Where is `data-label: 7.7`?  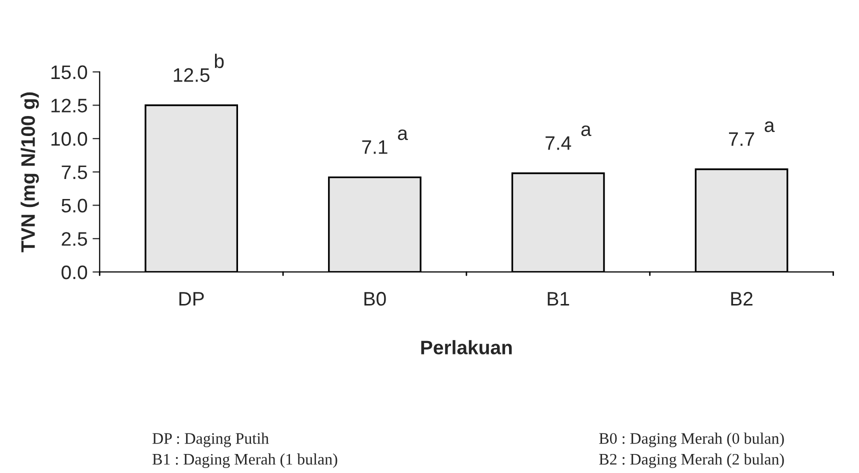
data-label: 7.7 is located at coordinates (741, 139).